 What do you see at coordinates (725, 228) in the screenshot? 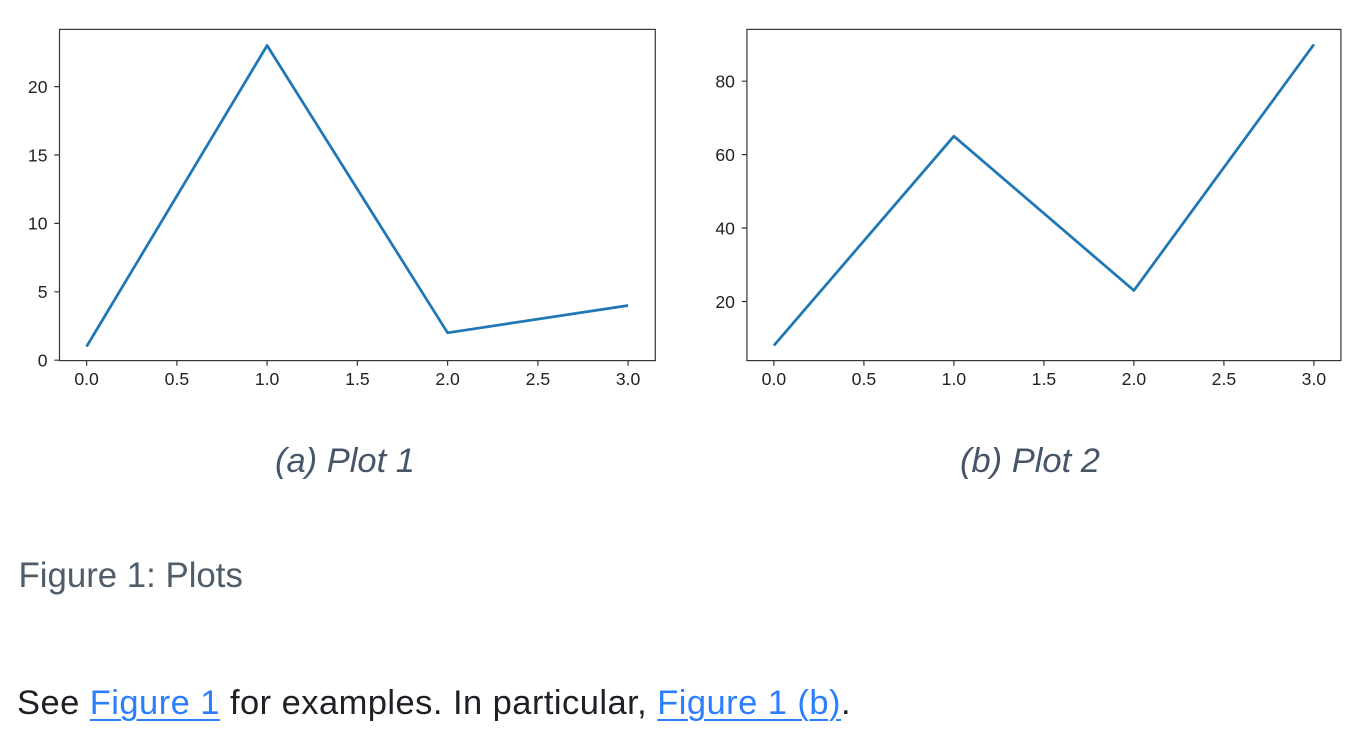
I see `svg-text: 40` at bounding box center [725, 228].